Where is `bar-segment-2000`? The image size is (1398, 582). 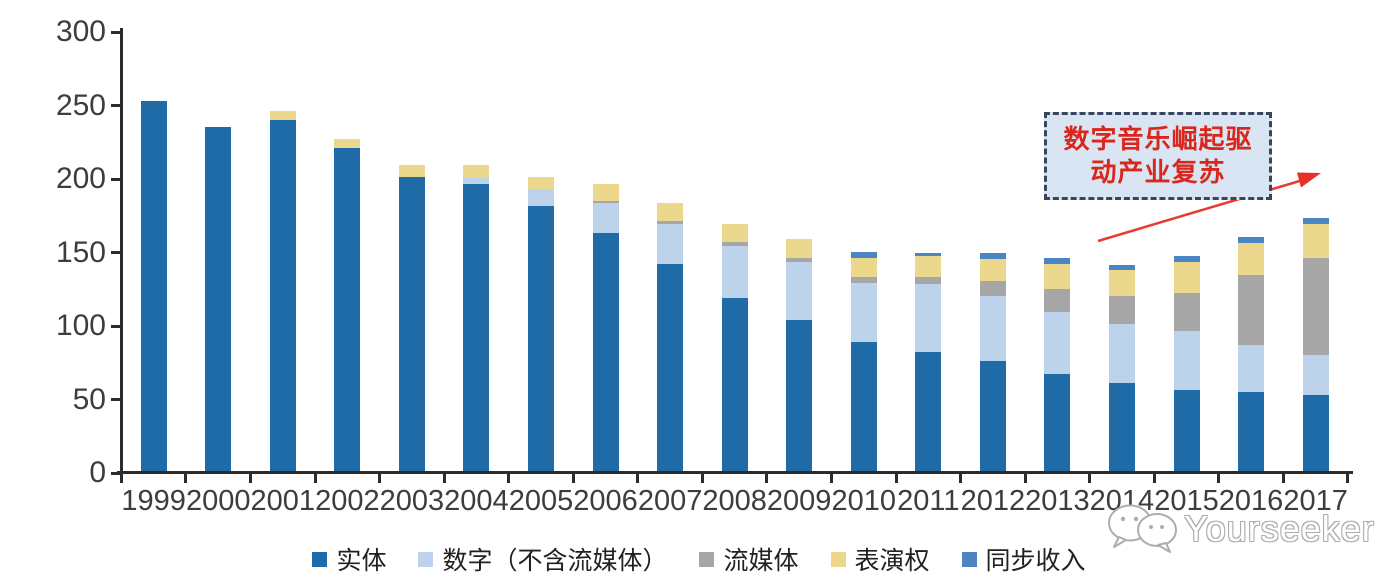 bar-segment-2000 is located at coordinates (218, 299).